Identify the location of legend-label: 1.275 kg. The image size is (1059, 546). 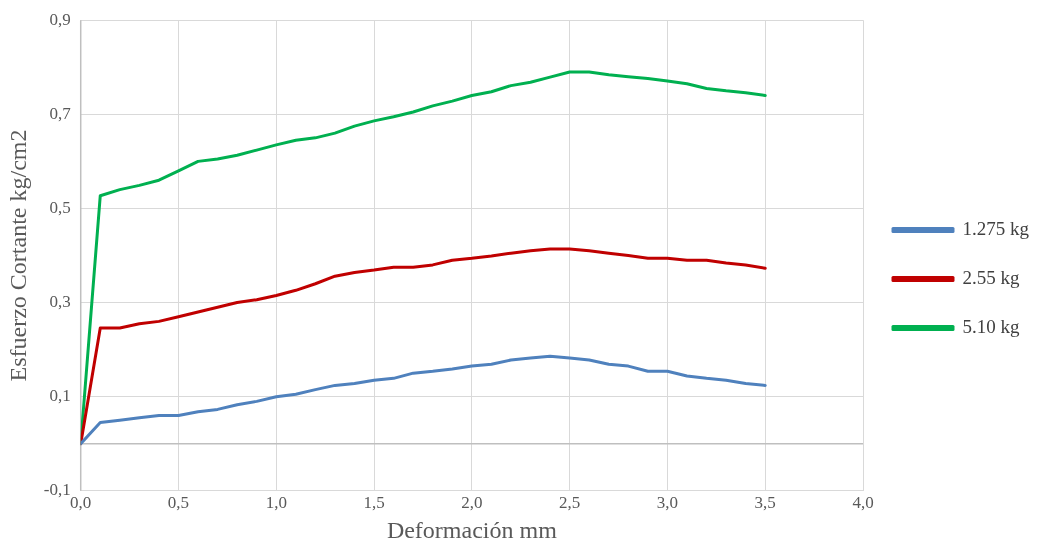
(996, 228).